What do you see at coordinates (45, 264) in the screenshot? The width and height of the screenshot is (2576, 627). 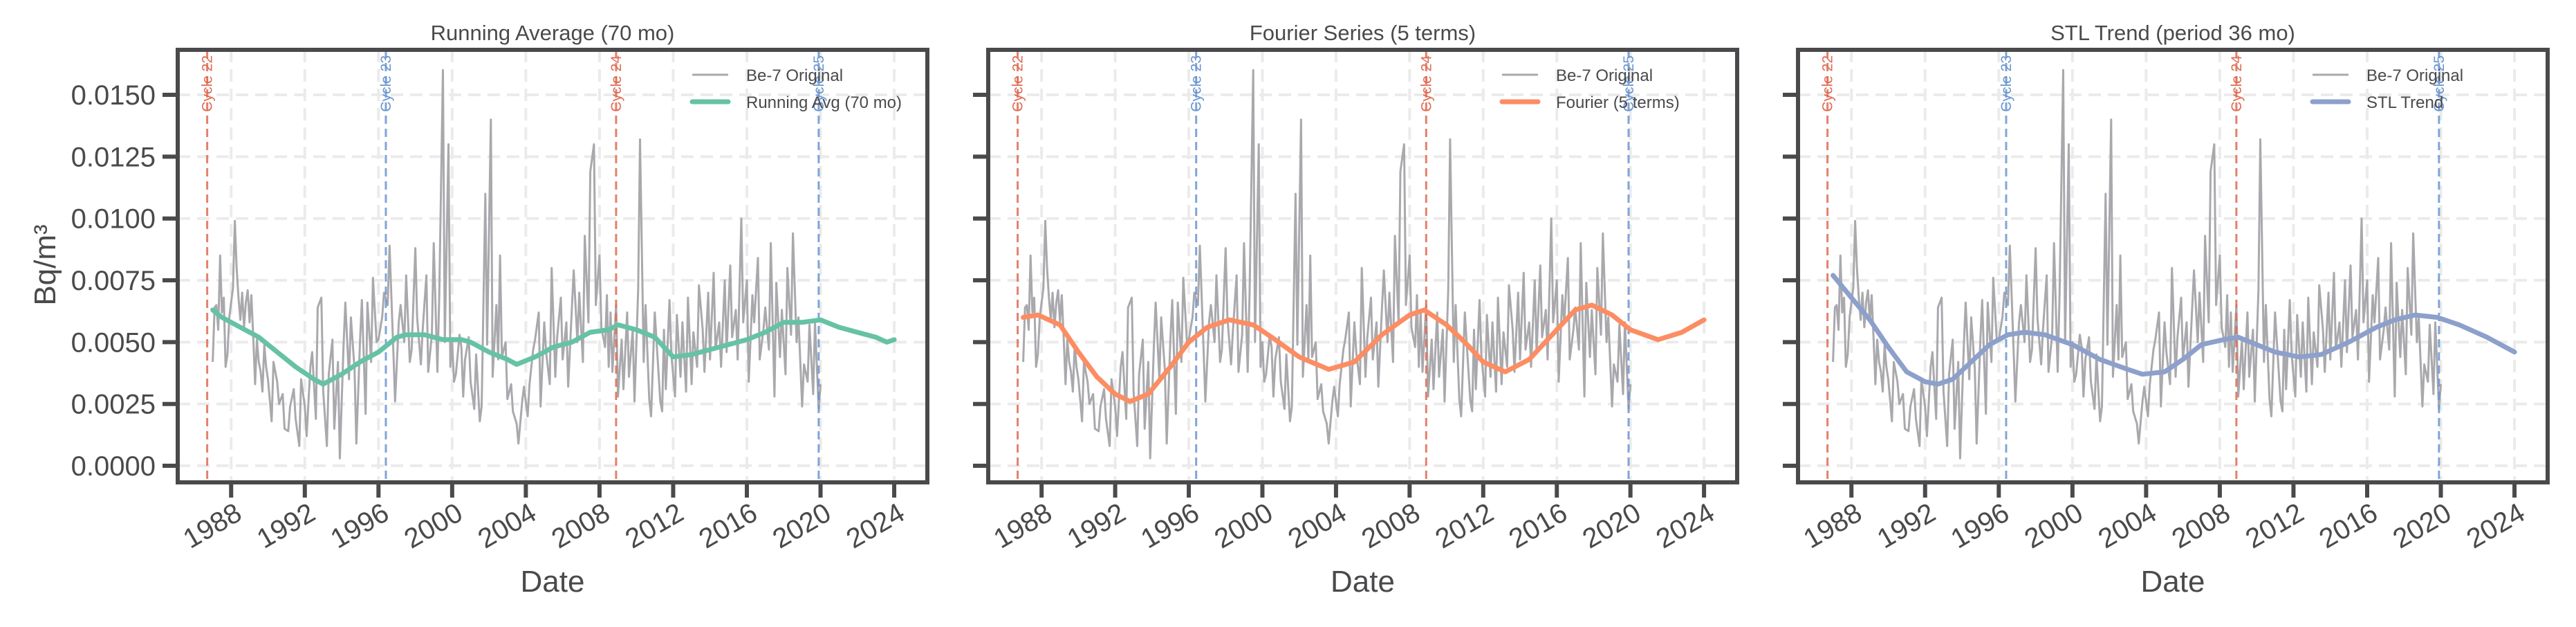 I see `y-axis-label: Bq/m³` at bounding box center [45, 264].